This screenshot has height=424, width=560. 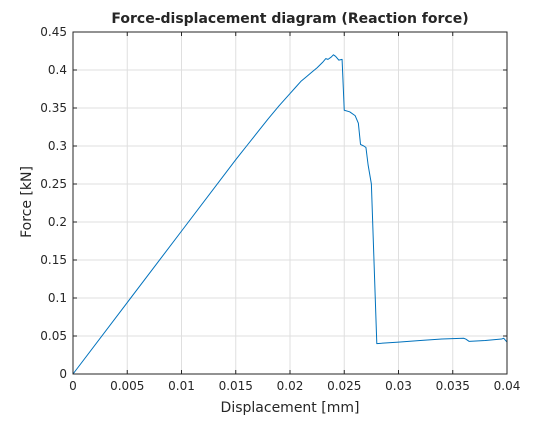 What do you see at coordinates (27, 202) in the screenshot?
I see `y-axis-label: Force [kN]` at bounding box center [27, 202].